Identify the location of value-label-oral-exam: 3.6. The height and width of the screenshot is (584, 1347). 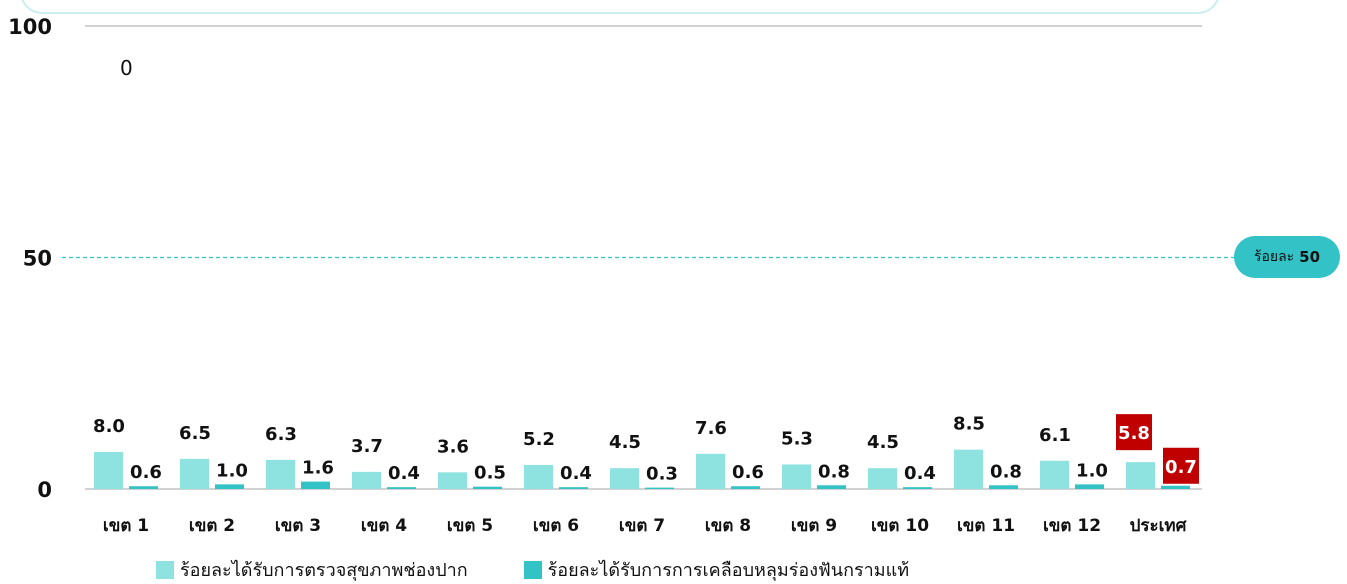
(453, 446).